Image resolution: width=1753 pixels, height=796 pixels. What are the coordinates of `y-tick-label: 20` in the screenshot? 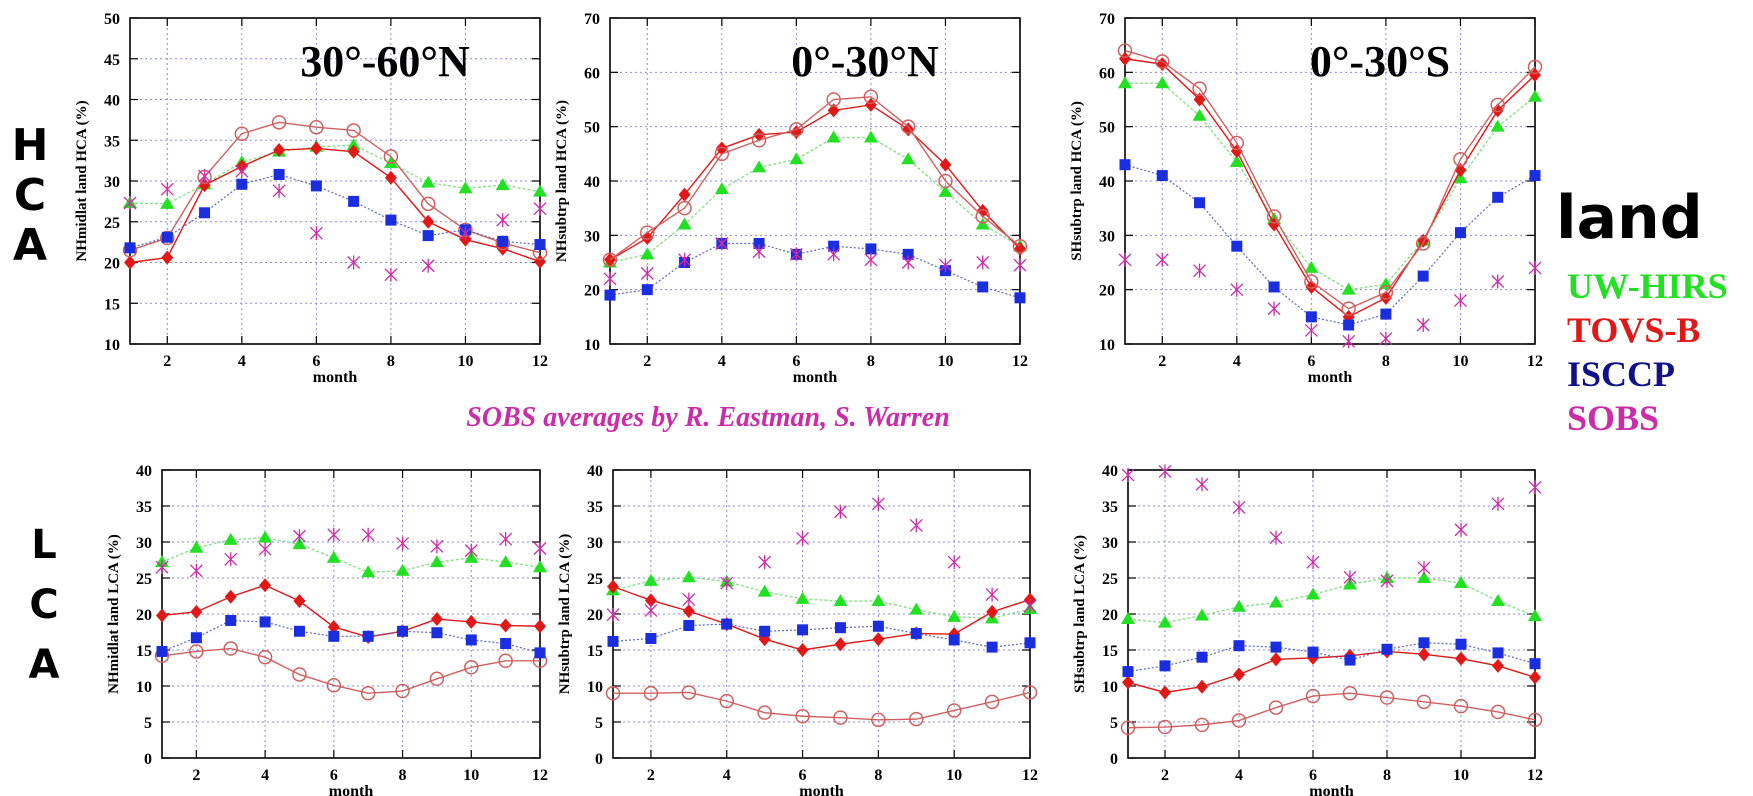 It's located at (1107, 291).